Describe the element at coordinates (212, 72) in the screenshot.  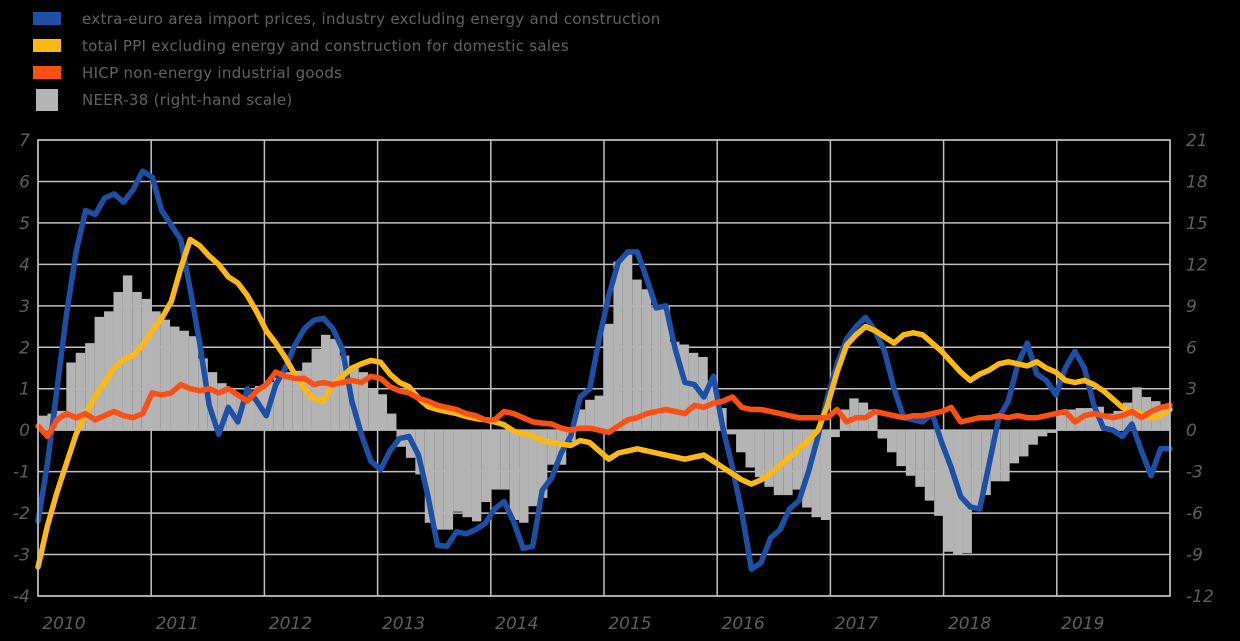
I see `legend-label-hicp-neig: HICP non-energy industrial goods` at that location.